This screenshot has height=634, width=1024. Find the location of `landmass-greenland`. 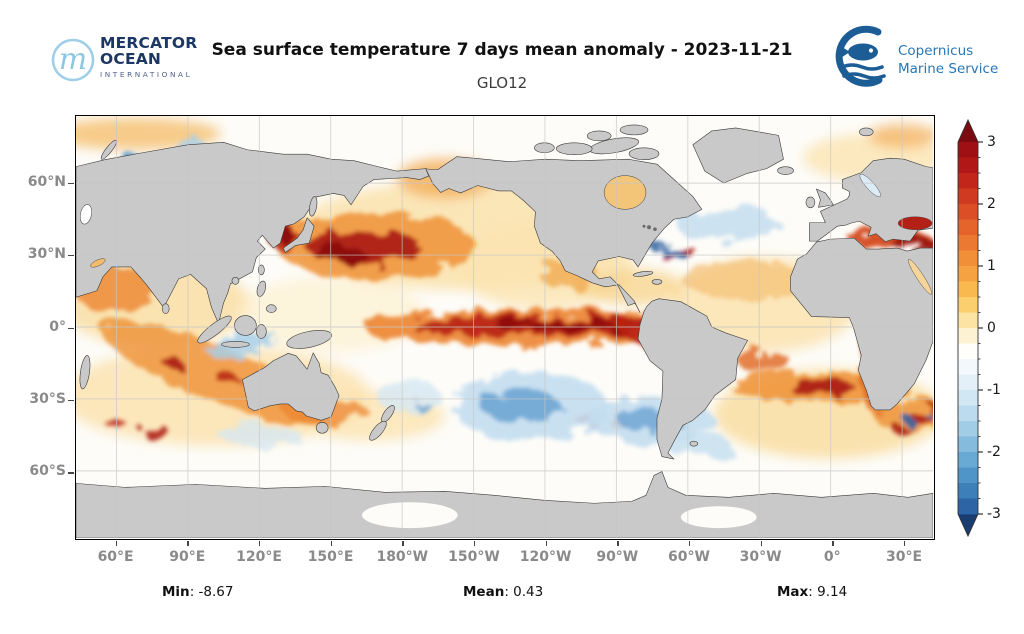

landmass-greenland is located at coordinates (738, 155).